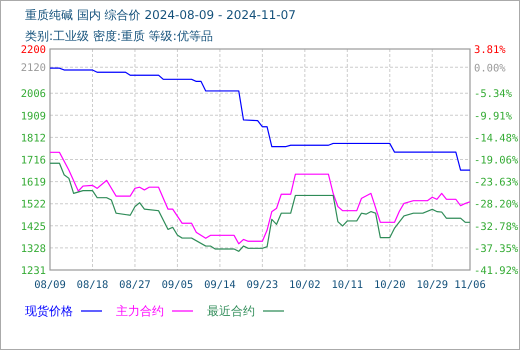 The width and height of the screenshot is (520, 350). What do you see at coordinates (496, 182) in the screenshot?
I see `y2-tick-label: -23.63%` at bounding box center [496, 182].